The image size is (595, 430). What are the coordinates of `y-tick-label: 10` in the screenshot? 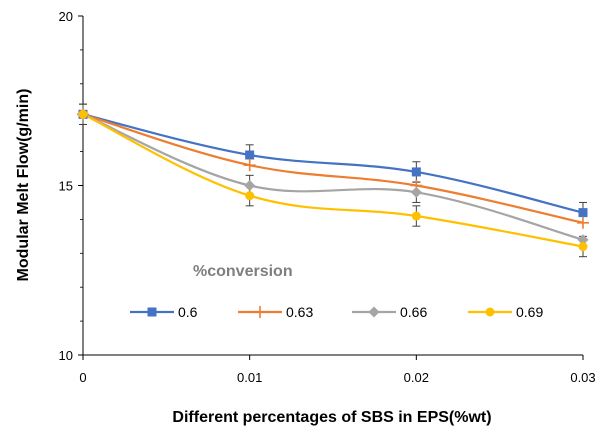 It's located at (66, 355).